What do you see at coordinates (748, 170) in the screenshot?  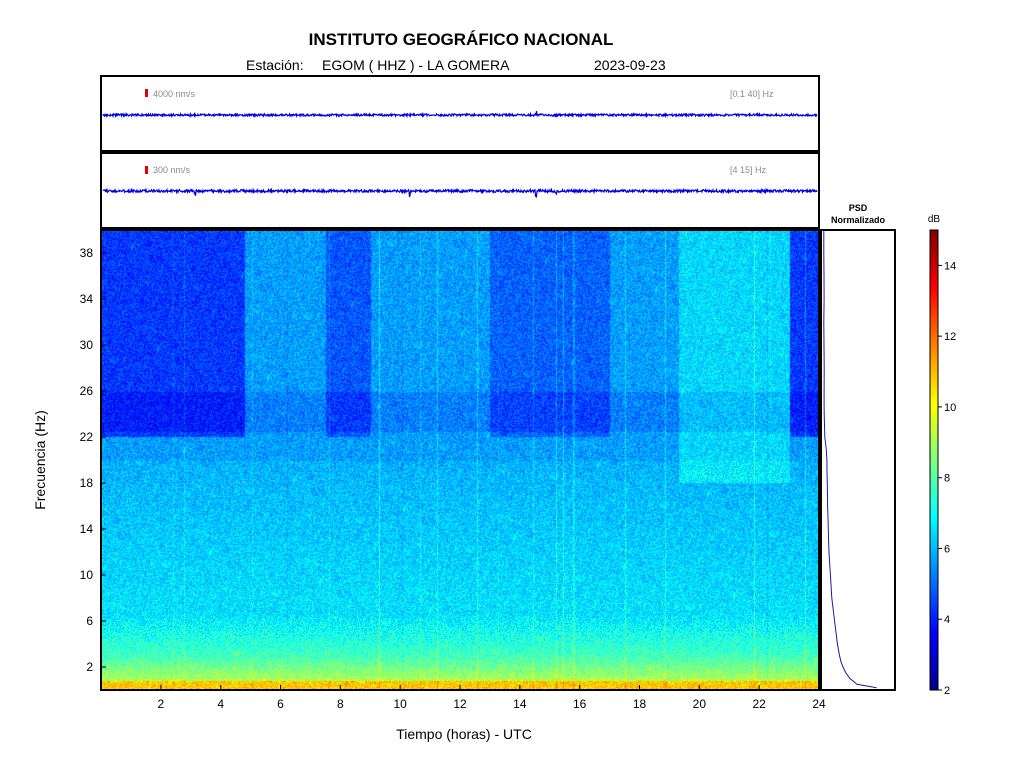 I see `trace-band-label: [4 15] Hz` at bounding box center [748, 170].